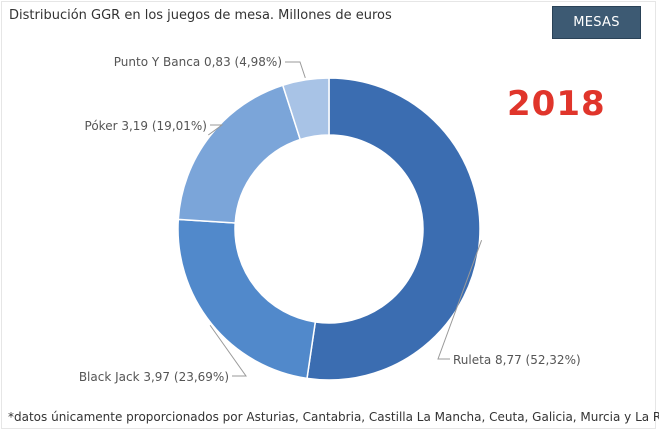 The image size is (659, 432). I want to click on leader-line-póker, so click(215, 130).